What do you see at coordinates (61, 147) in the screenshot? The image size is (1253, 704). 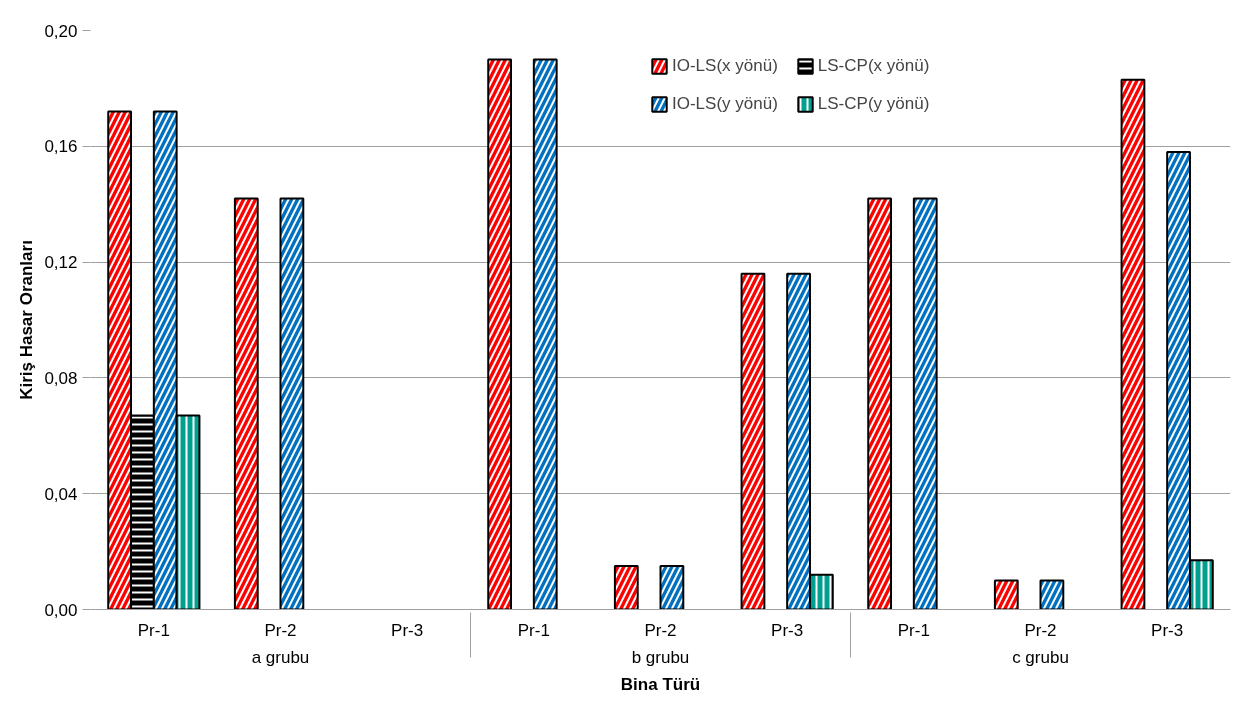 I see `y-tick-label: 0,16` at bounding box center [61, 147].